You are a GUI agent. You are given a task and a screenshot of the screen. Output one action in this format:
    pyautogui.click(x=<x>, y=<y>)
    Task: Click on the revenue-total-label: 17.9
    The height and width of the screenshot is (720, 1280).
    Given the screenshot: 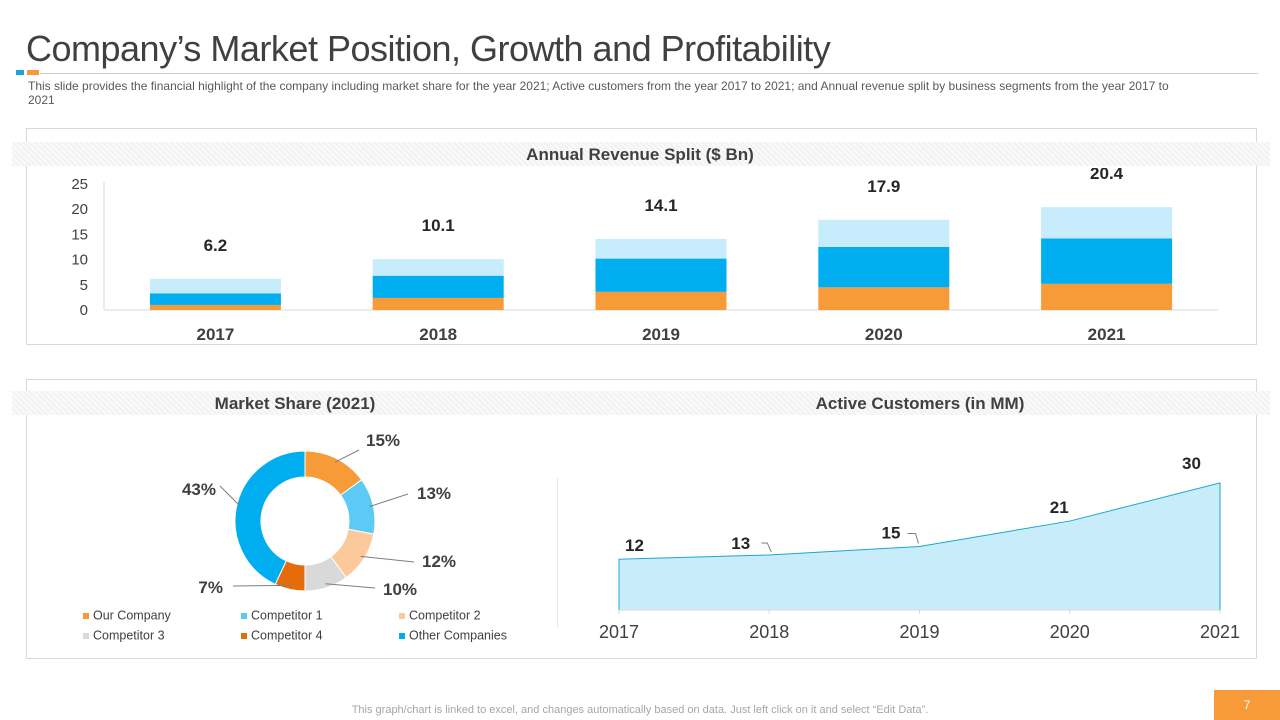 What is the action you would take?
    pyautogui.click(x=883, y=186)
    